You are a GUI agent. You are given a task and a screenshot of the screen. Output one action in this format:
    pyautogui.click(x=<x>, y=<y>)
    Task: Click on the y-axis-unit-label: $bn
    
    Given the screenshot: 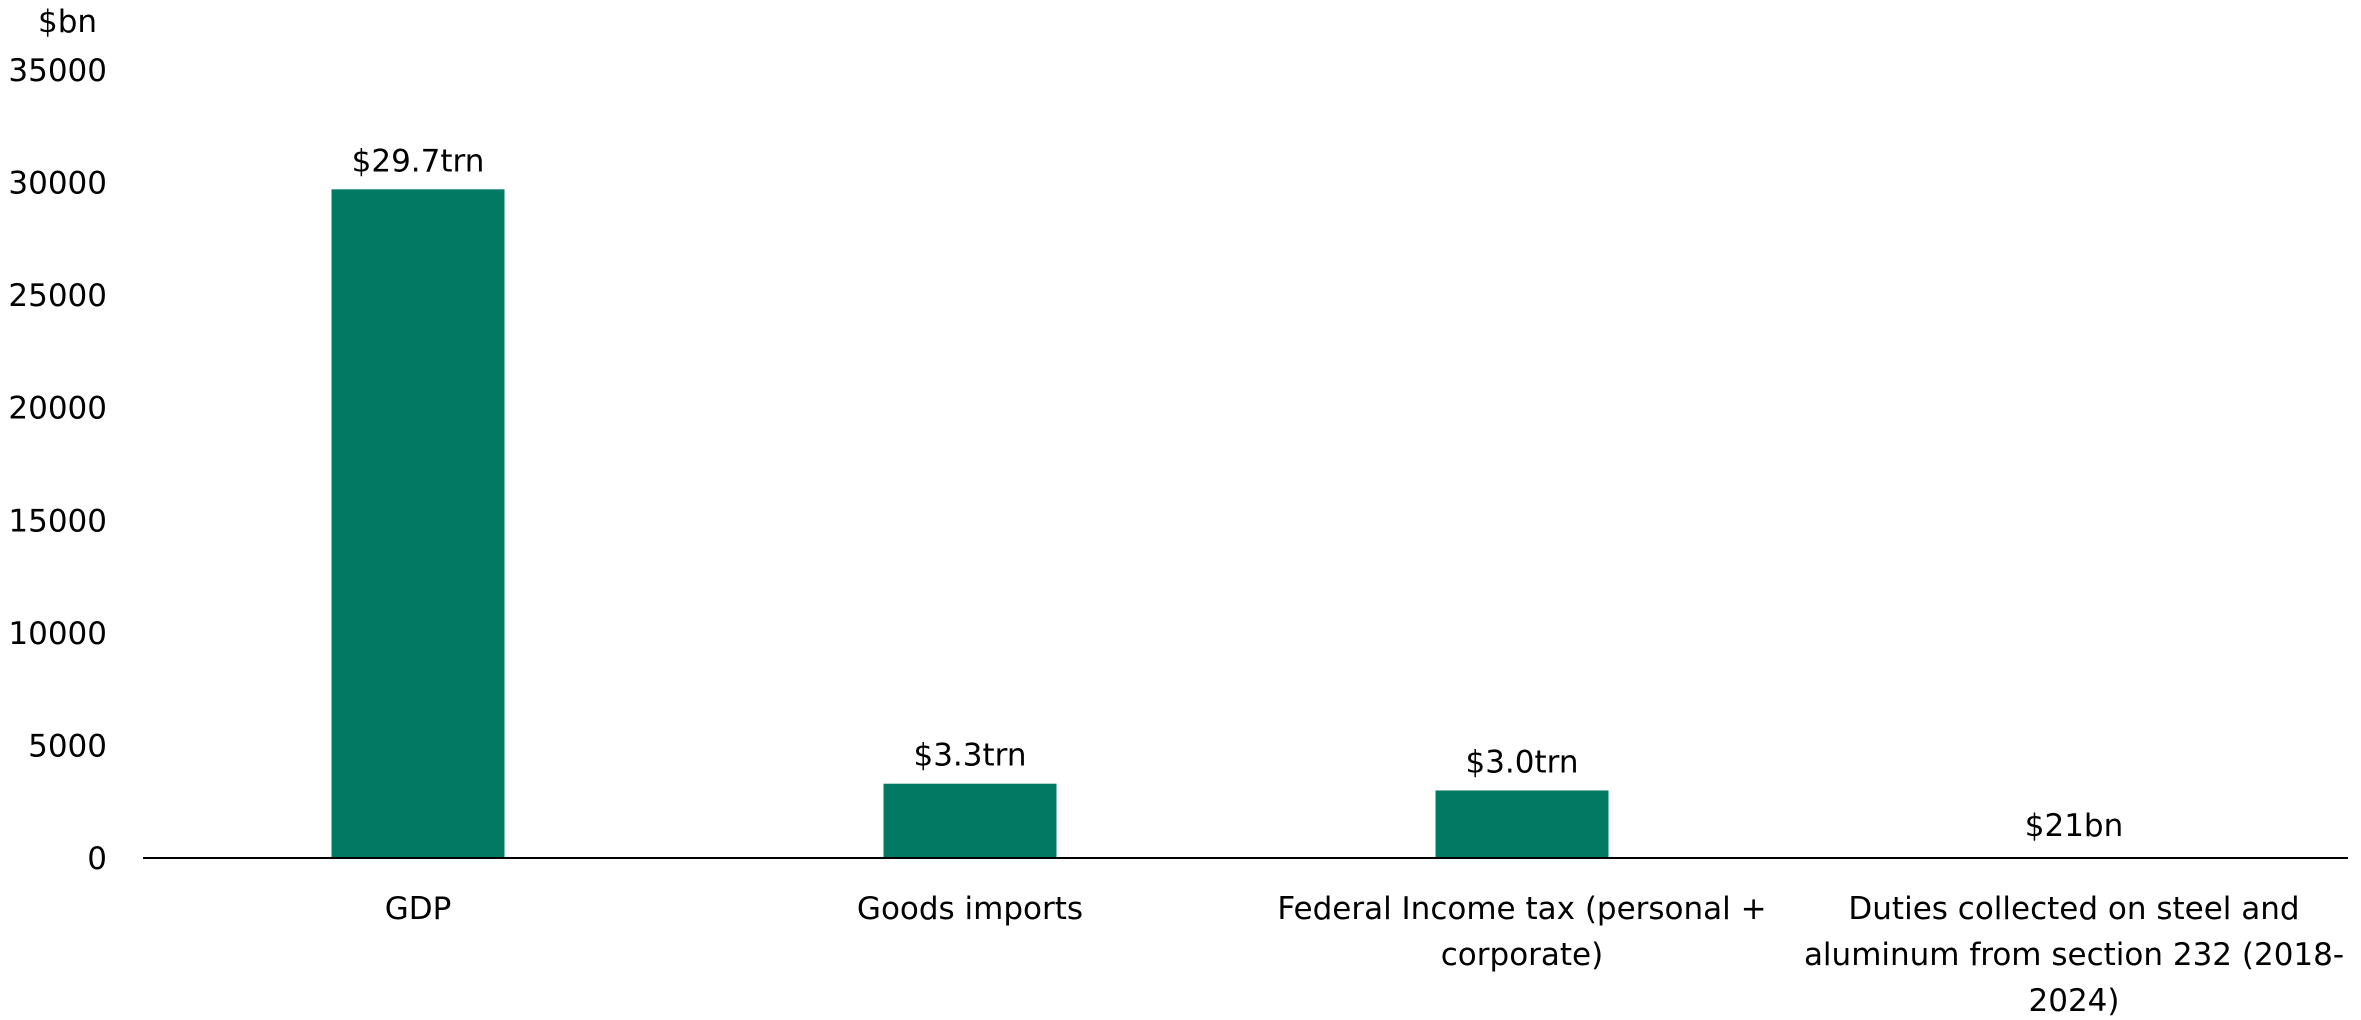 What is the action you would take?
    pyautogui.click(x=67, y=22)
    